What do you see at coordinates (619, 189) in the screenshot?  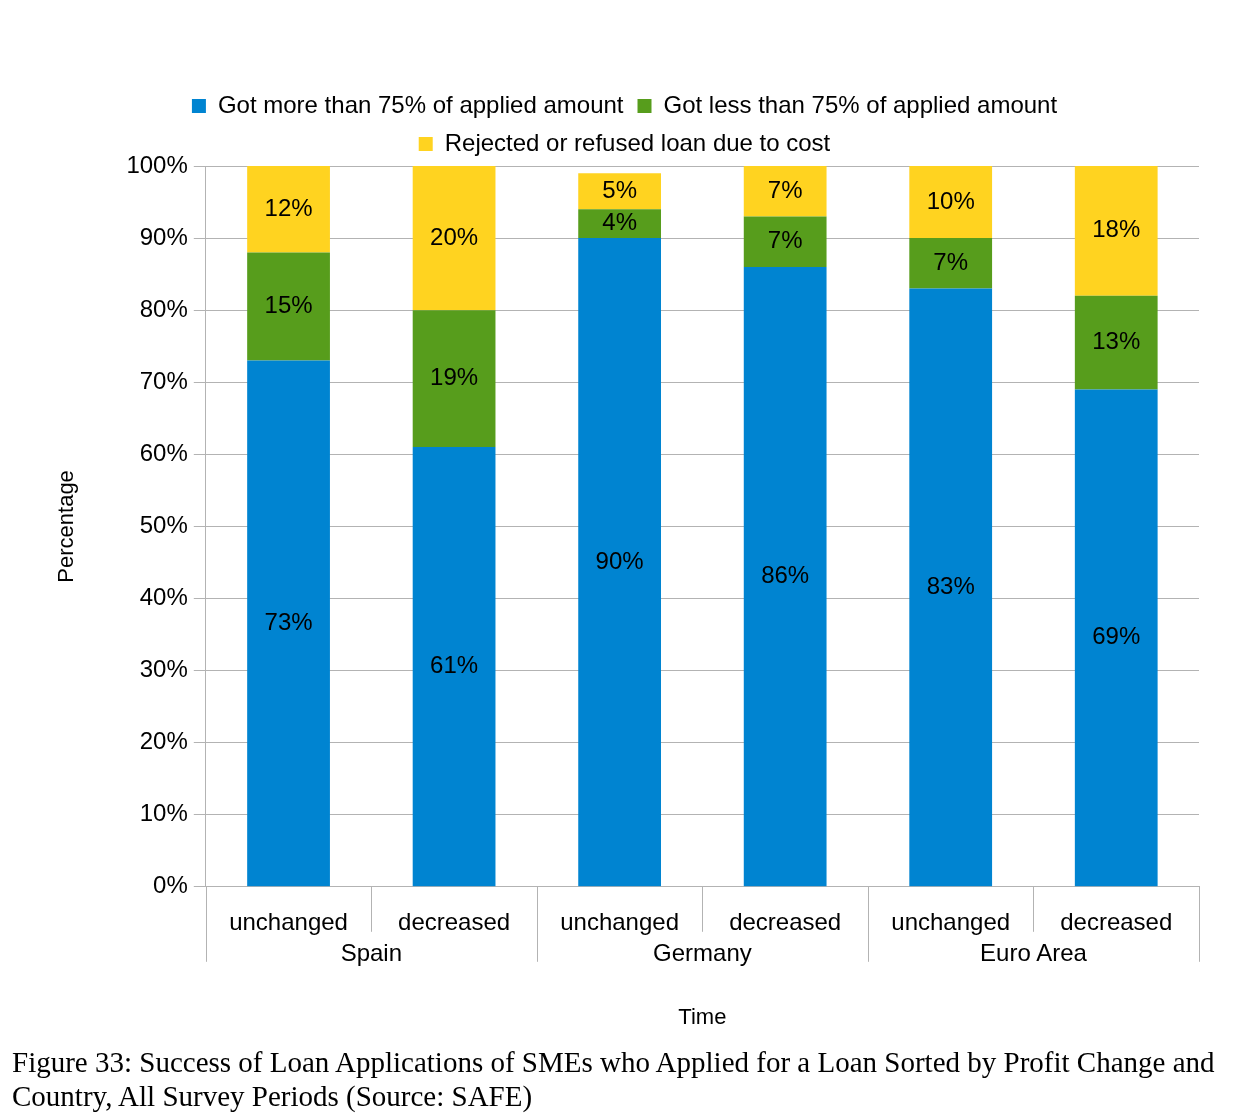 I see `data-label: 5%` at bounding box center [619, 189].